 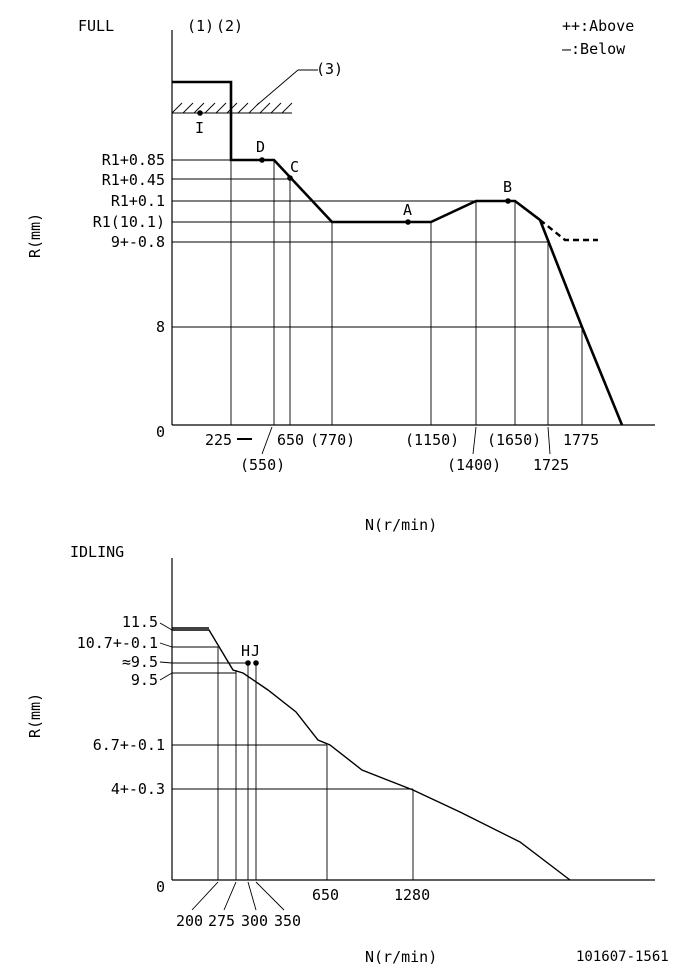 I want to click on legend-above: ++:Above, so click(x=598, y=26).